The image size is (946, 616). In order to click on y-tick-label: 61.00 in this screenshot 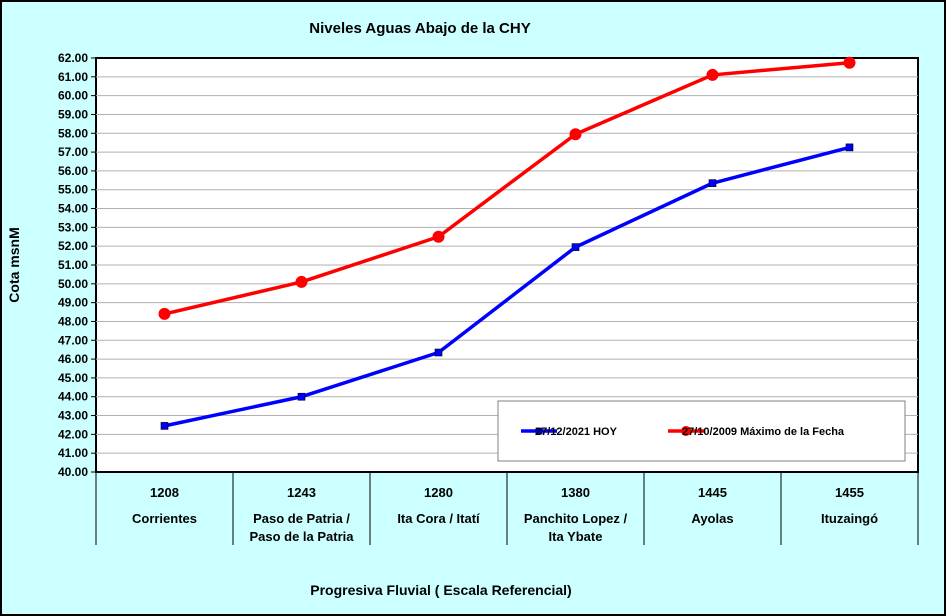, I will do `click(73, 77)`.